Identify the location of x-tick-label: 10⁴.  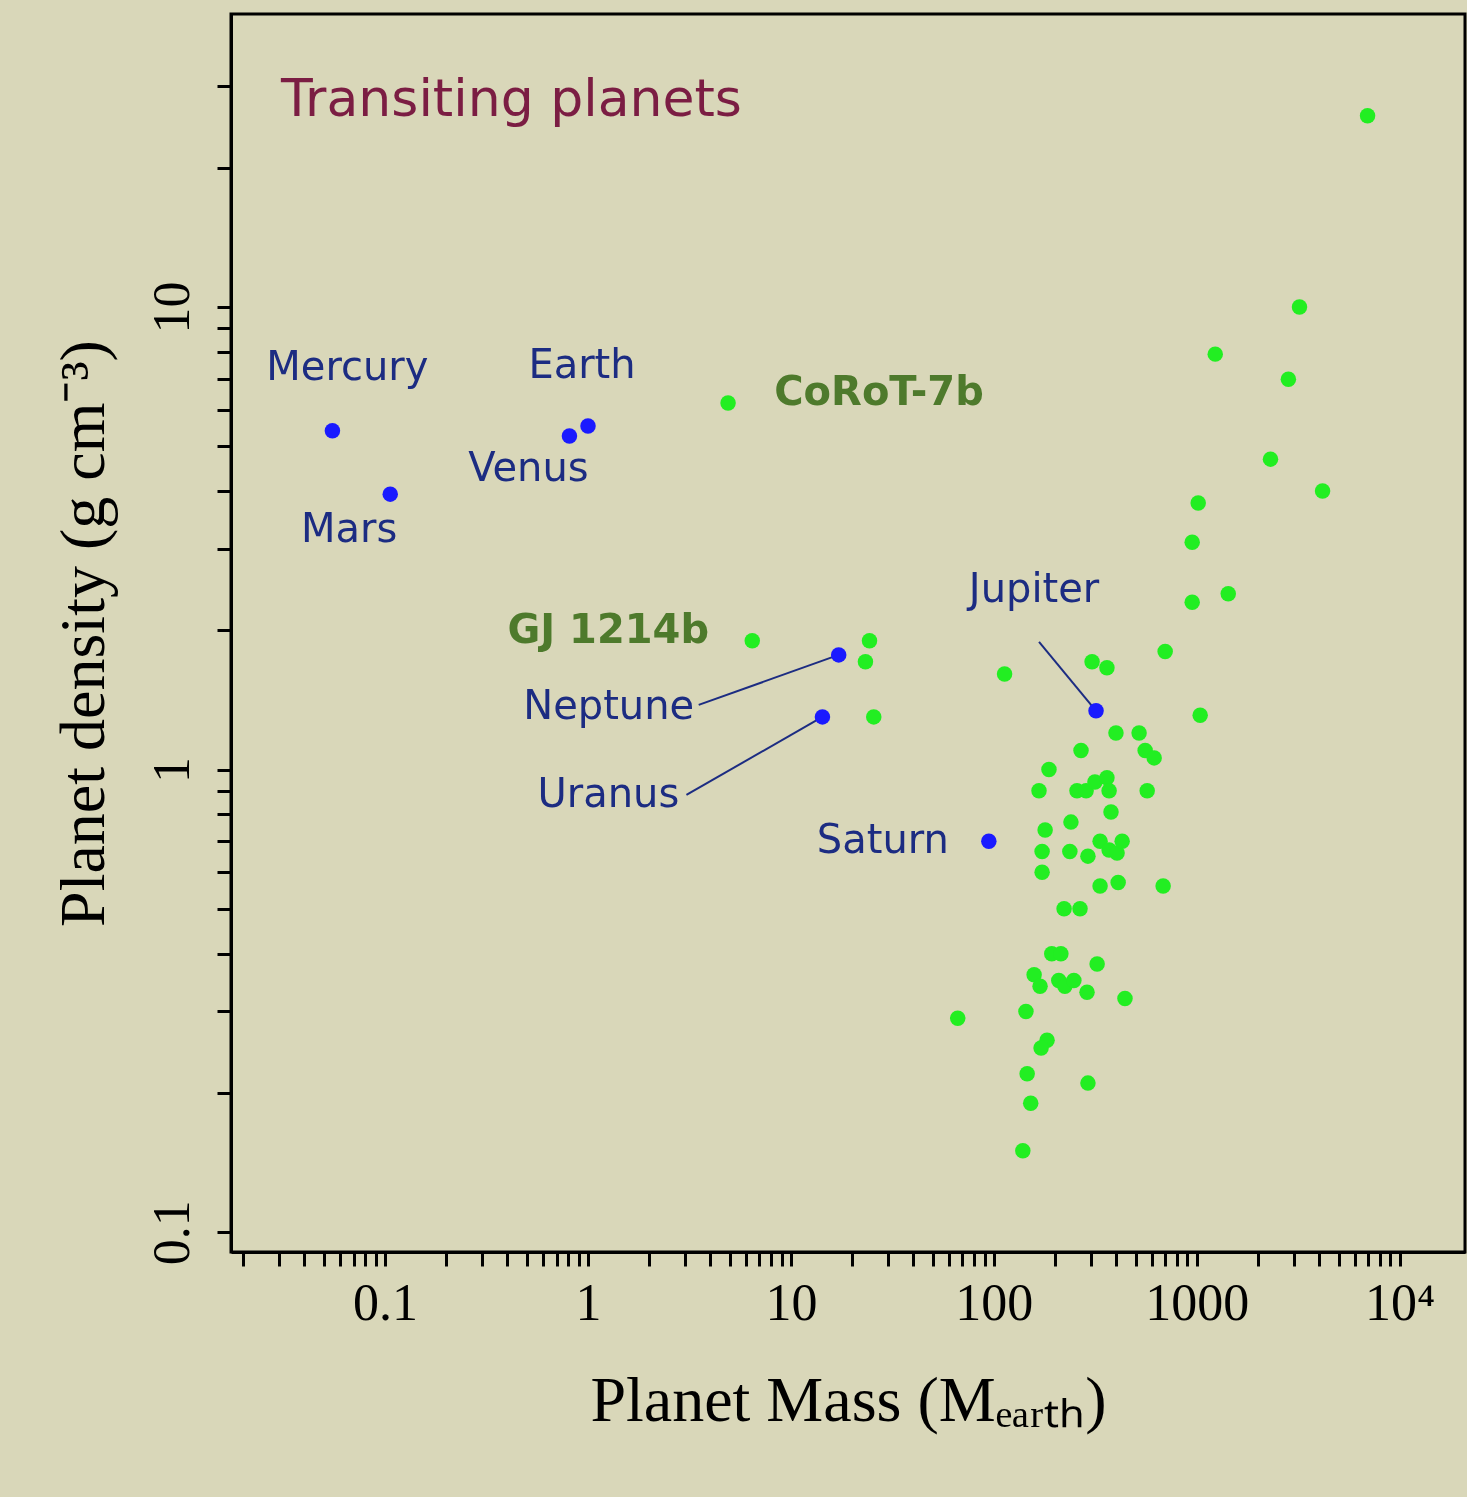
(1400, 1302).